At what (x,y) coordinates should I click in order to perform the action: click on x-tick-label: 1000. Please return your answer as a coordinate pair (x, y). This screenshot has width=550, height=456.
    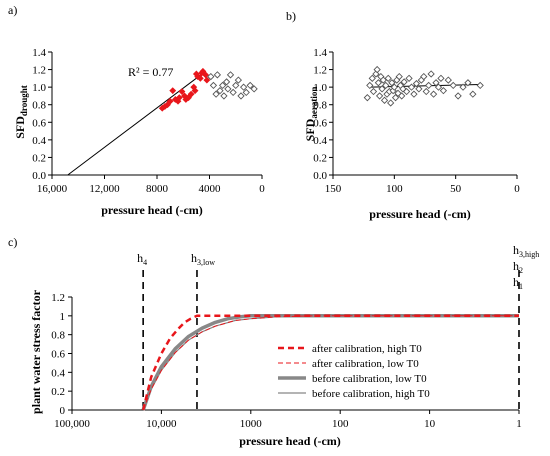
    Looking at the image, I should click on (251, 424).